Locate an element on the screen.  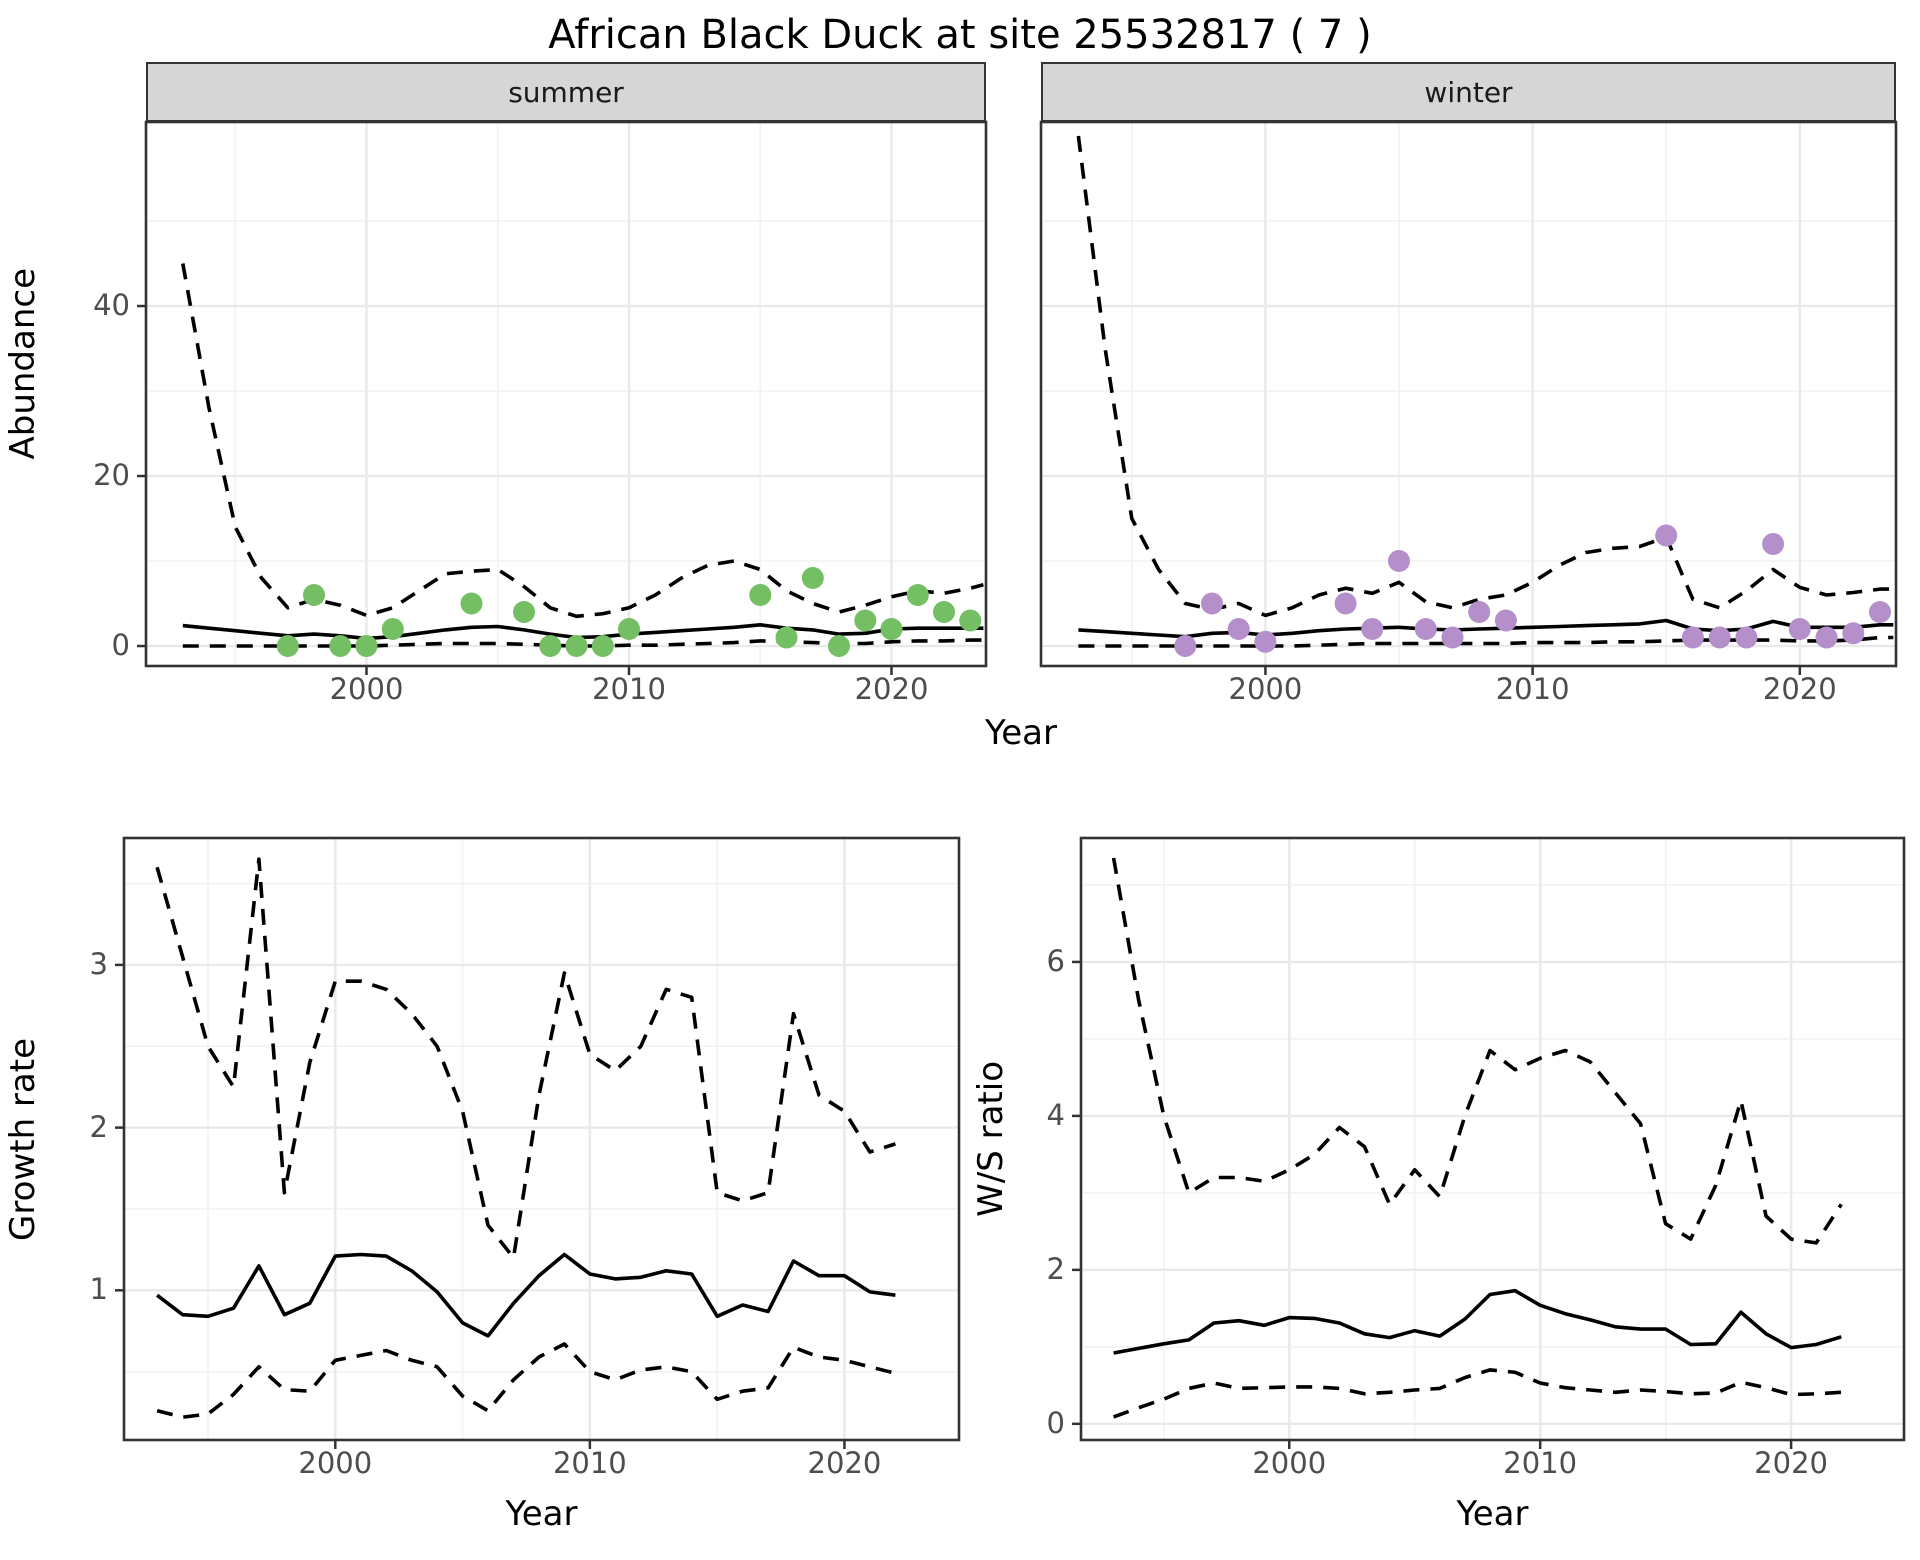
growth-rate-axis-title-col: Growth rate is located at coordinates (23, 1139).